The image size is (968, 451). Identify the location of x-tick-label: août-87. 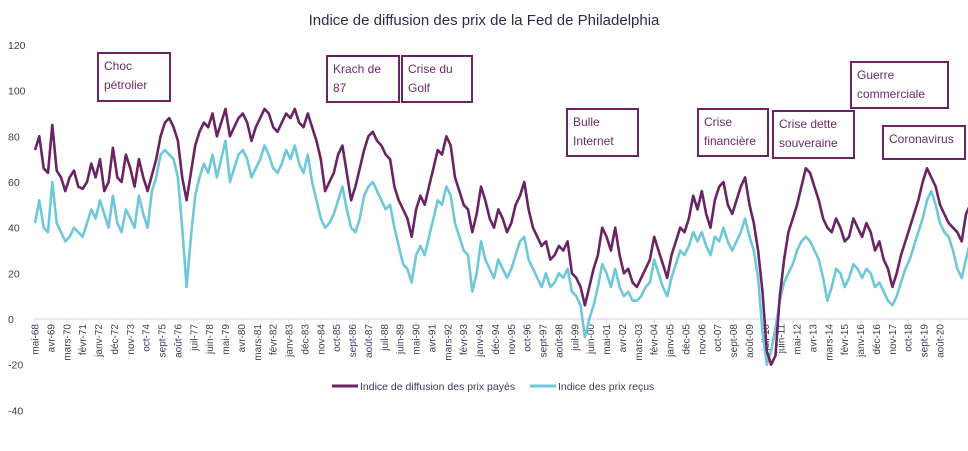
(369, 341).